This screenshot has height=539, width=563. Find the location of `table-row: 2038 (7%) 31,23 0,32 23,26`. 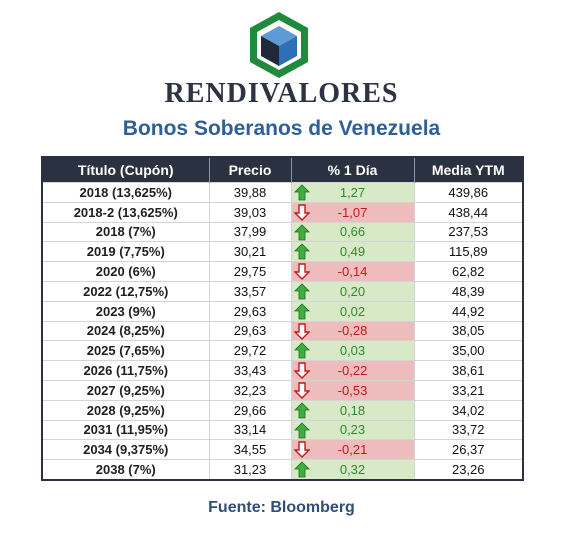

table-row: 2038 (7%) 31,23 0,32 23,26 is located at coordinates (282, 469).